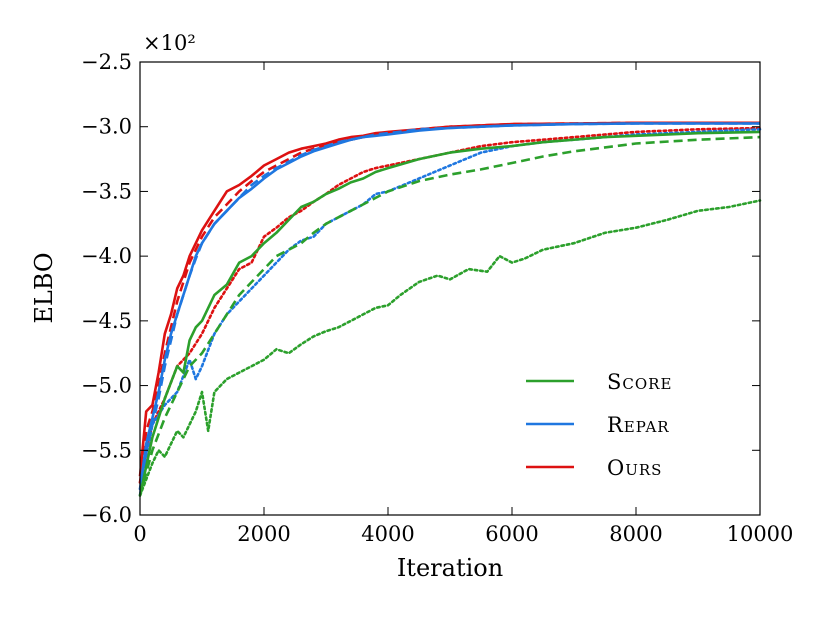 The width and height of the screenshot is (830, 623). Describe the element at coordinates (139, 534) in the screenshot. I see `x-tick-label: 0` at that location.